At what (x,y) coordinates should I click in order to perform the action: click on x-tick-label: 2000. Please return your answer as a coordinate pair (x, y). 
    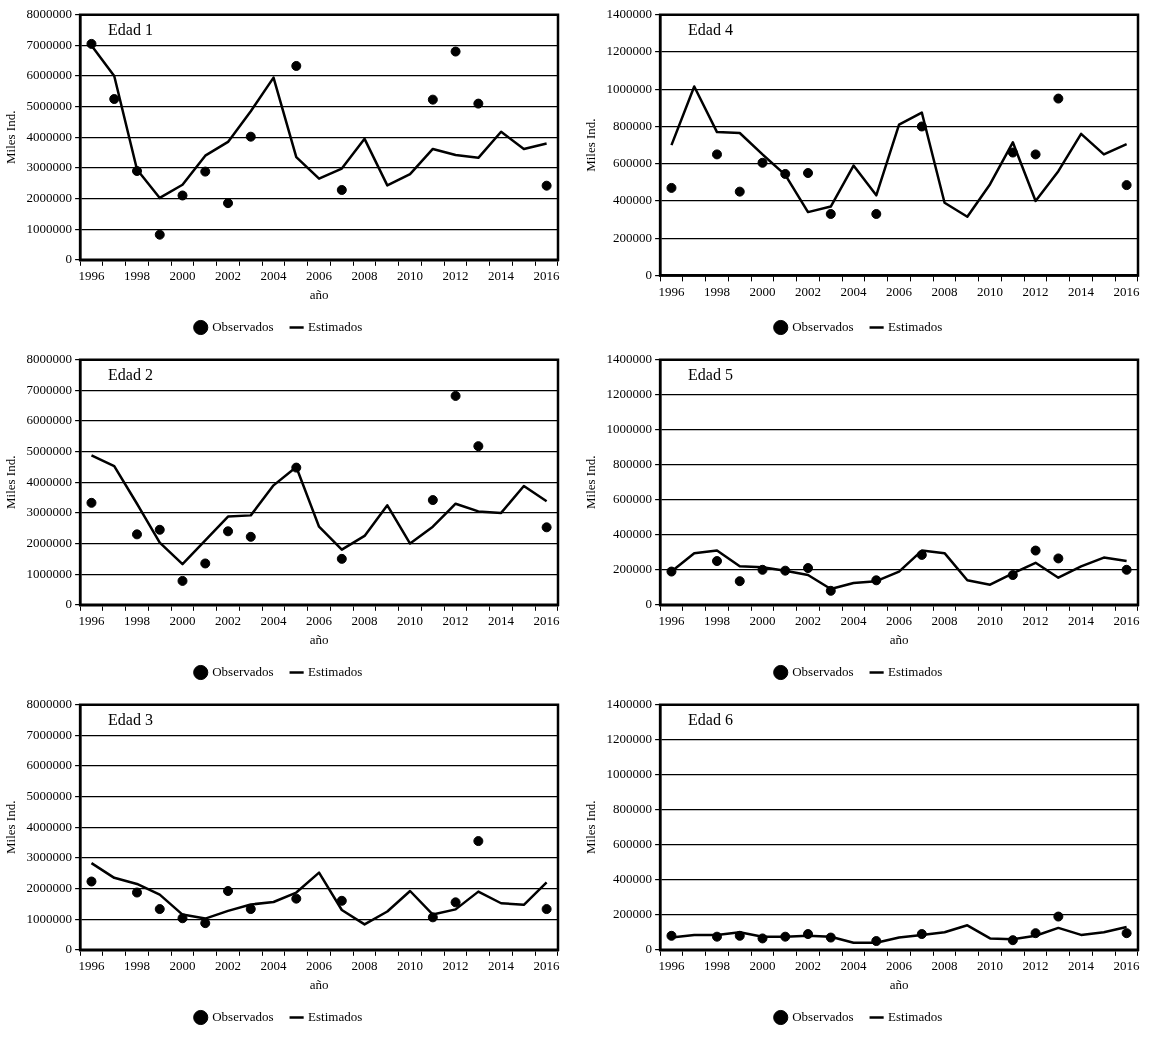
    Looking at the image, I should click on (762, 621).